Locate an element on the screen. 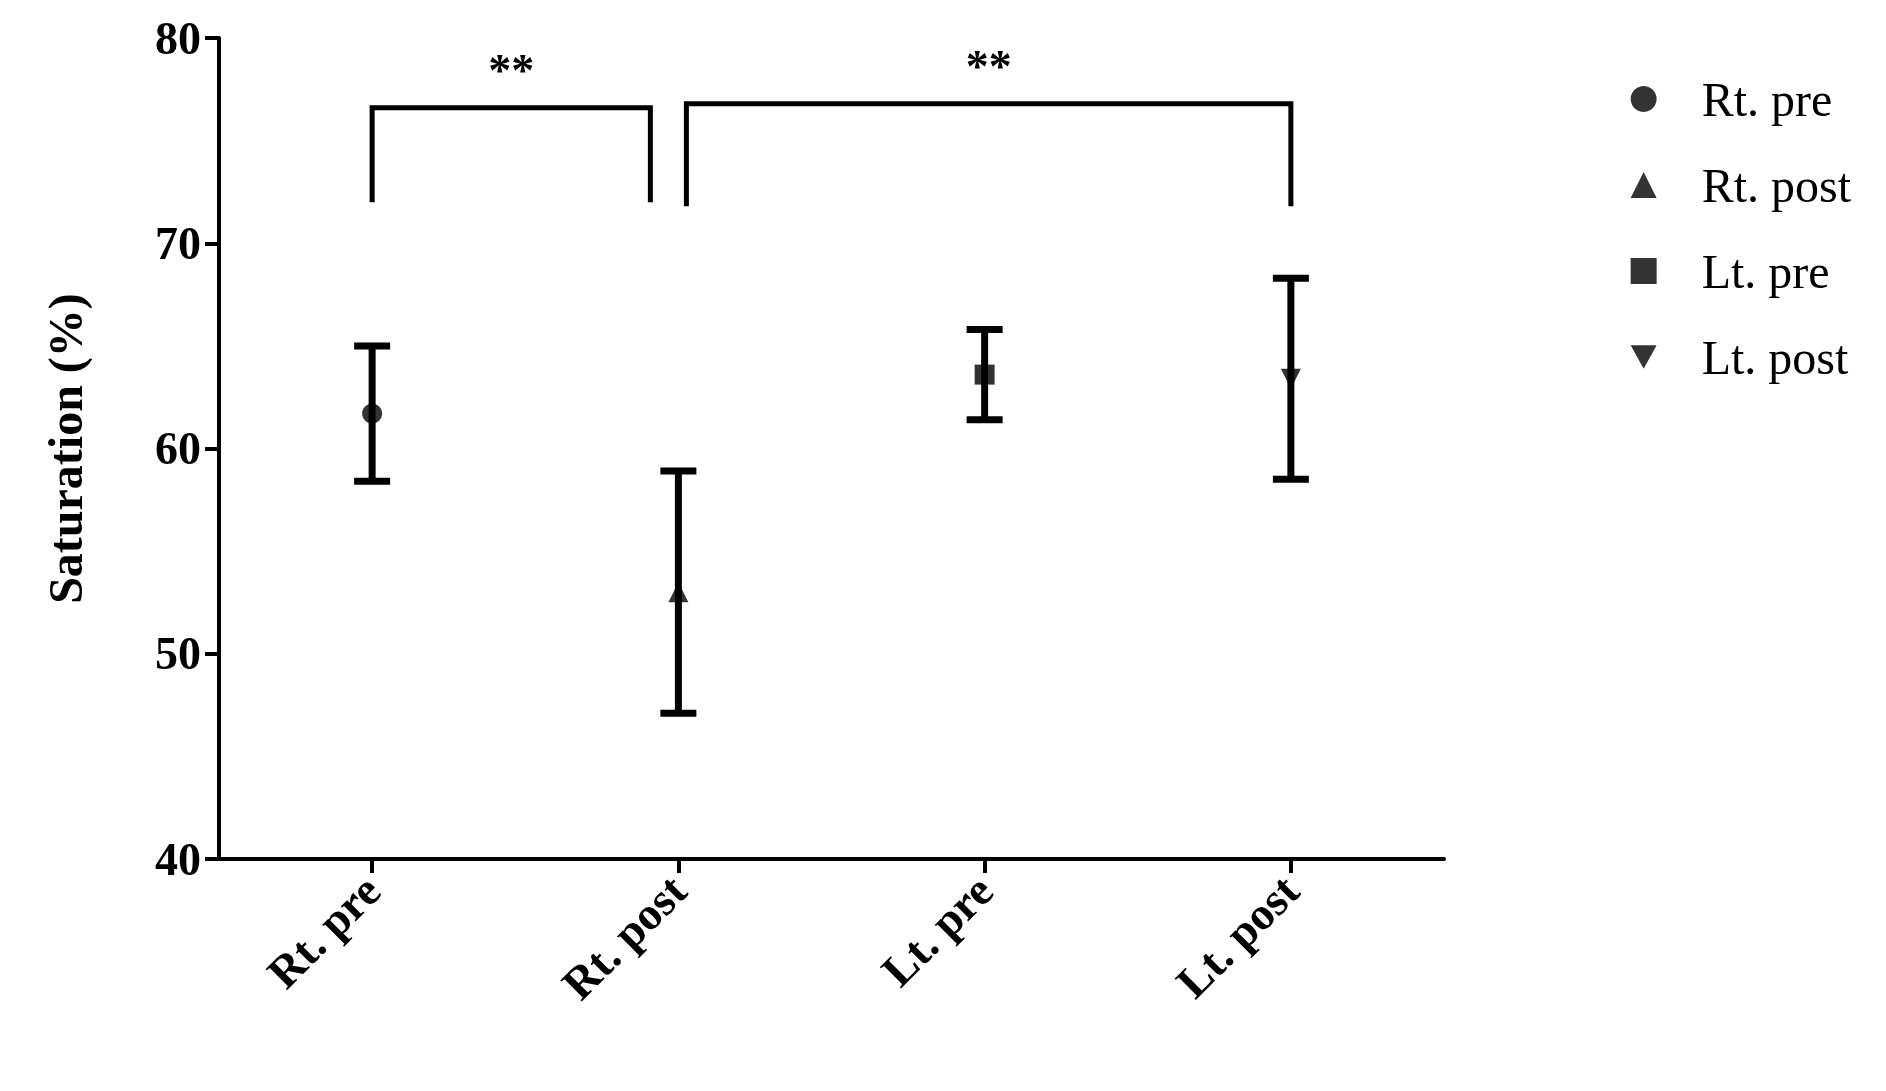 The height and width of the screenshot is (1091, 1886). x-tick-label: Rt. pre is located at coordinates (324, 931).